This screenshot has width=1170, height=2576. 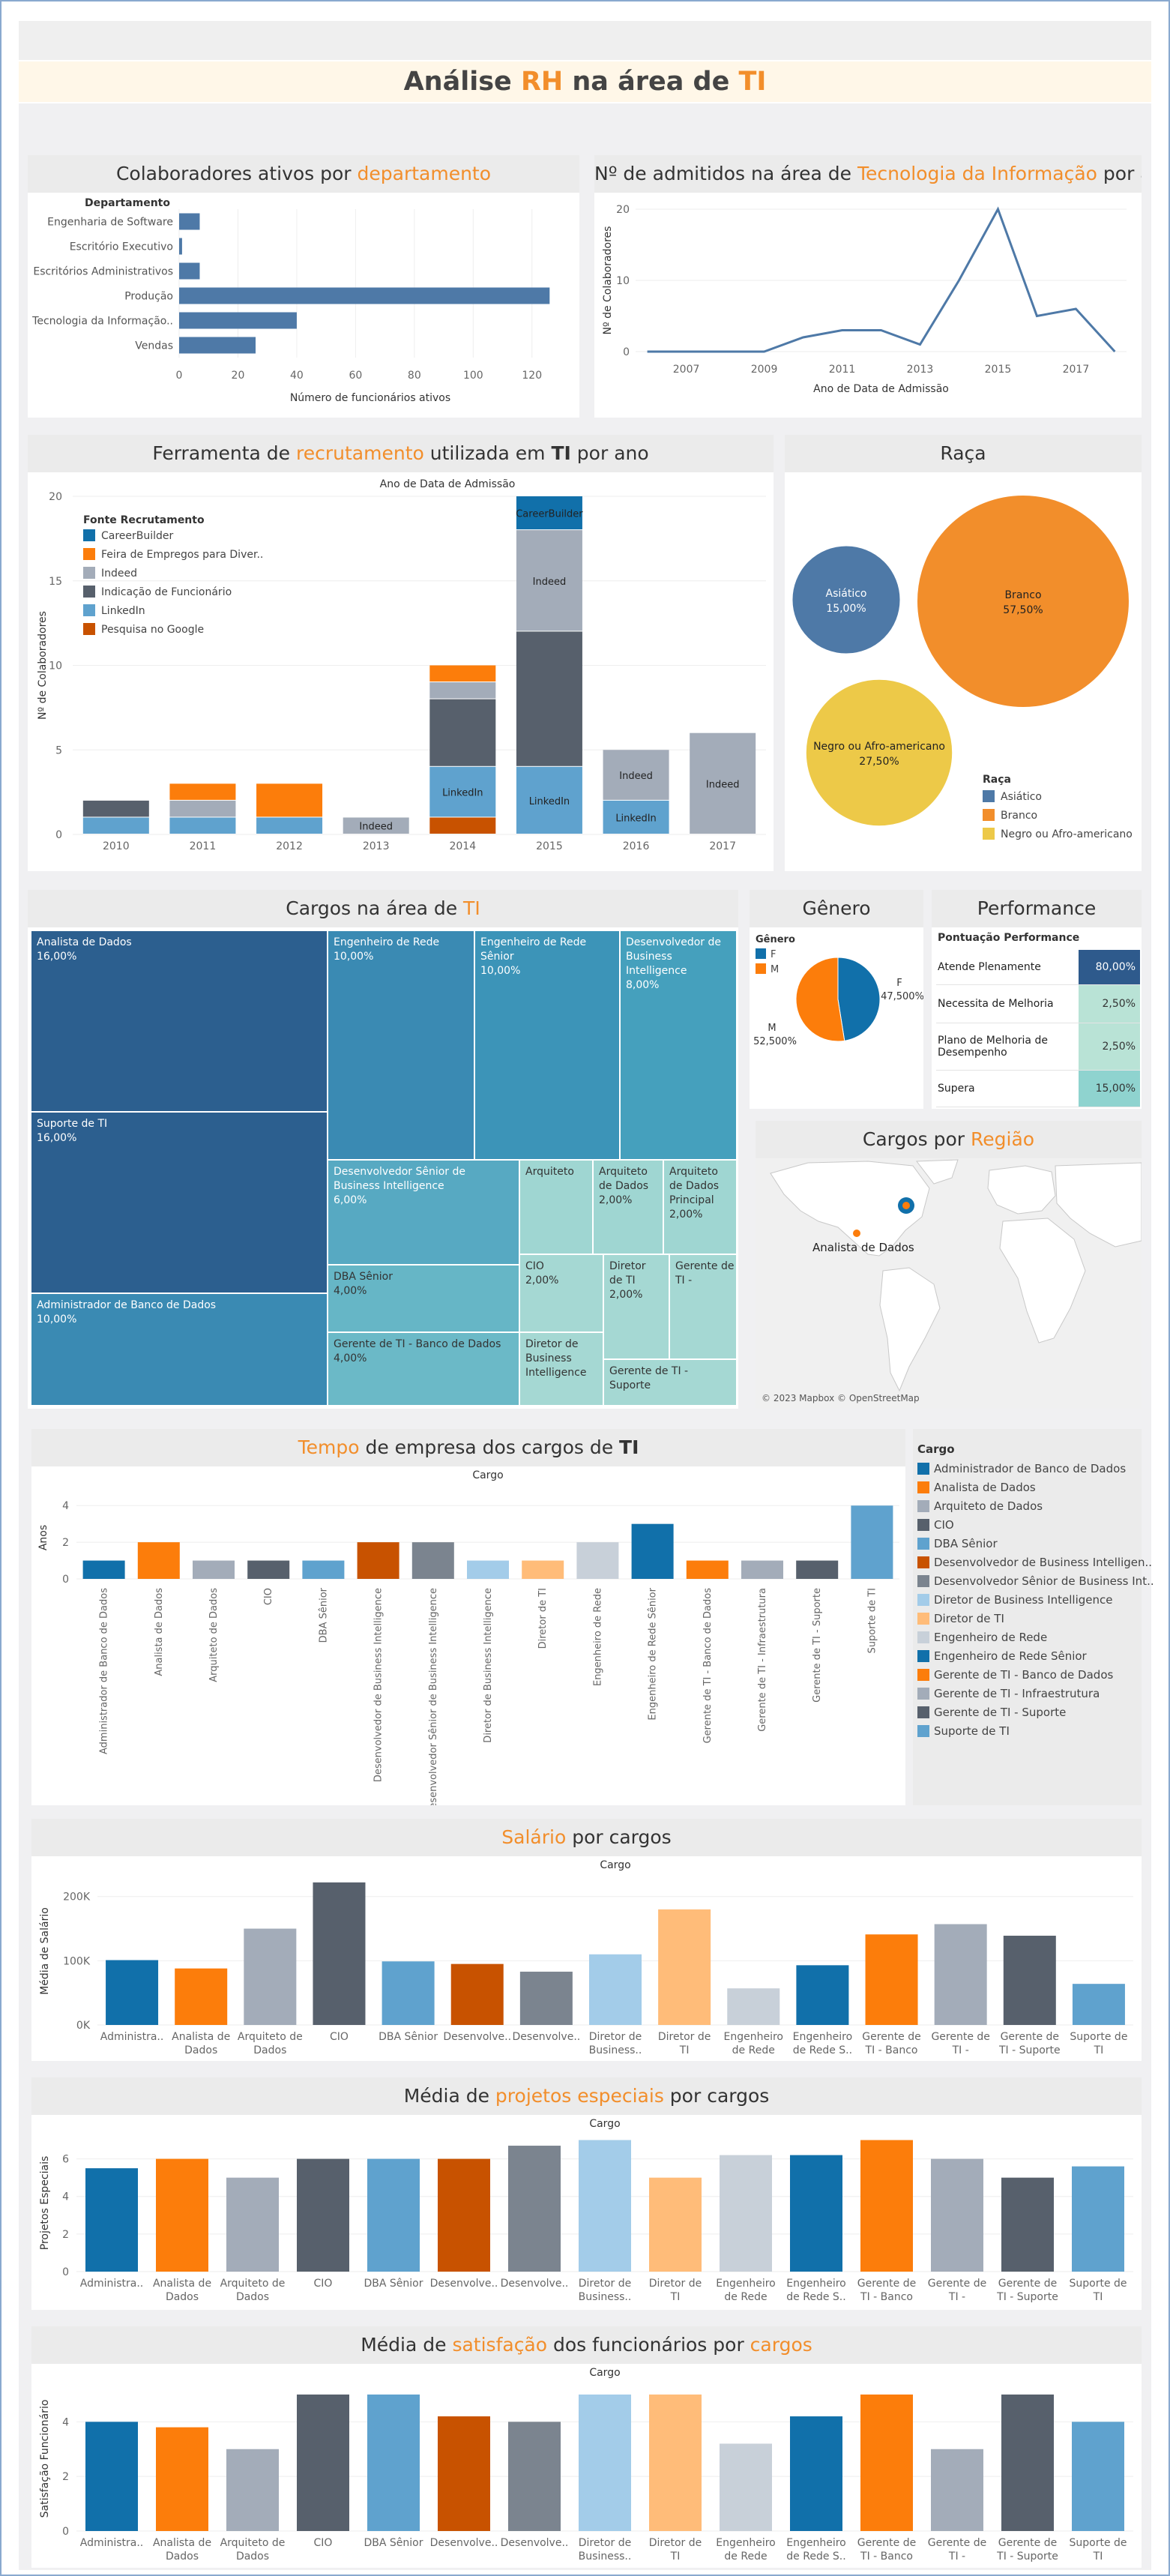 What do you see at coordinates (993, 1047) in the screenshot?
I see `perf-row-label: Plano de Melhoria de Desempenho` at bounding box center [993, 1047].